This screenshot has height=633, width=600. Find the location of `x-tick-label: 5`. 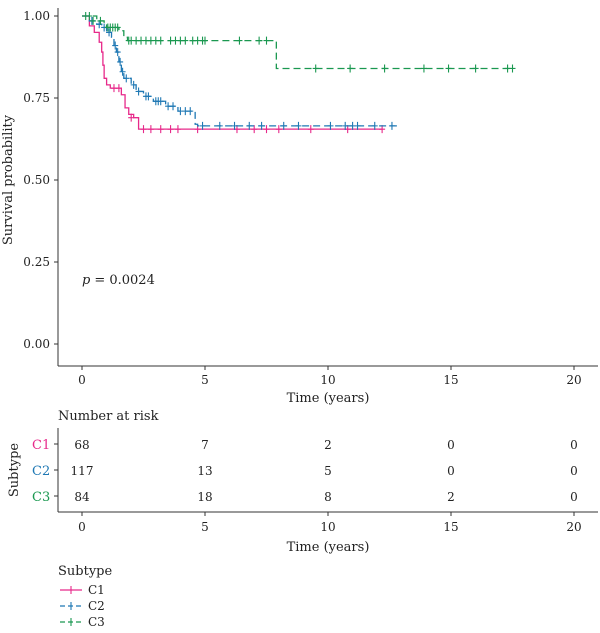

x-tick-label: 5 is located at coordinates (205, 380).